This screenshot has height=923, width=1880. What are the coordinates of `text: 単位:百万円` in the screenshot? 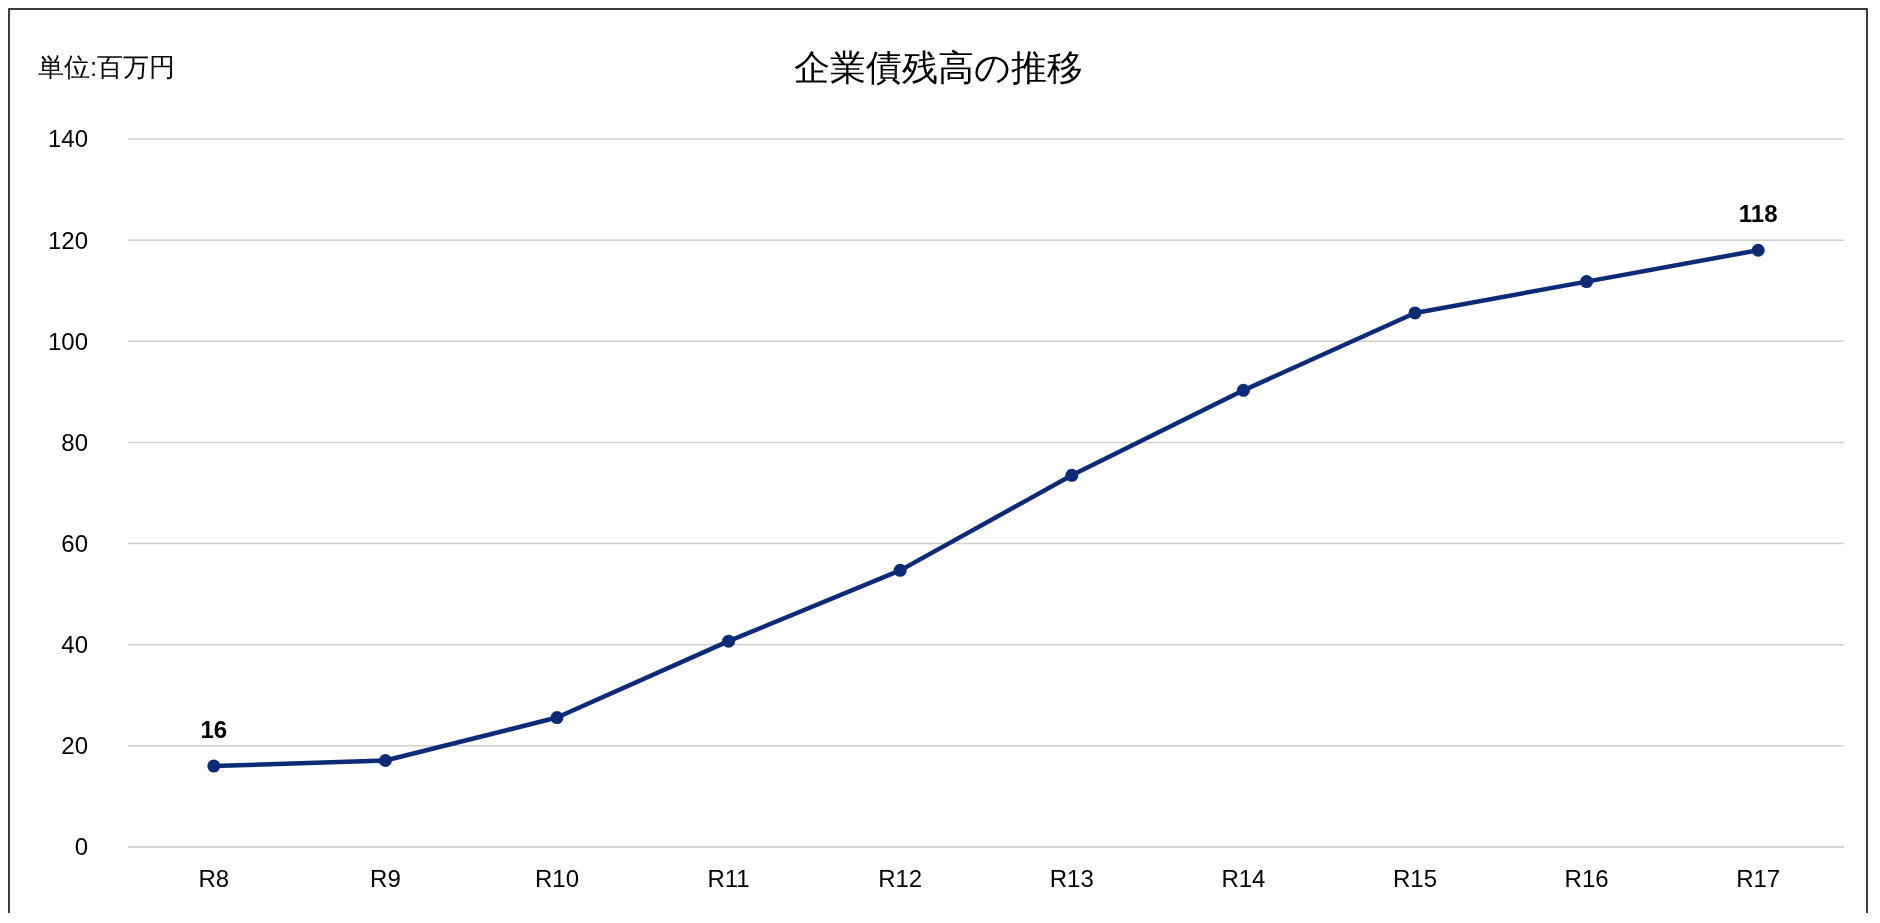 It's located at (107, 67).